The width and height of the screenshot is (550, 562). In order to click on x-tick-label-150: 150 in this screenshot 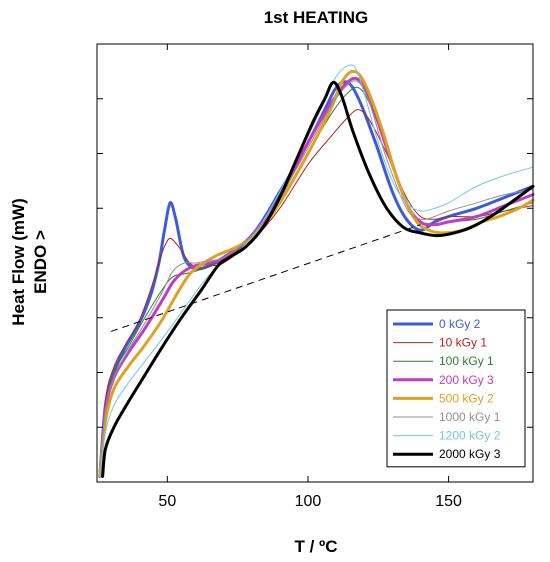, I will do `click(448, 501)`.